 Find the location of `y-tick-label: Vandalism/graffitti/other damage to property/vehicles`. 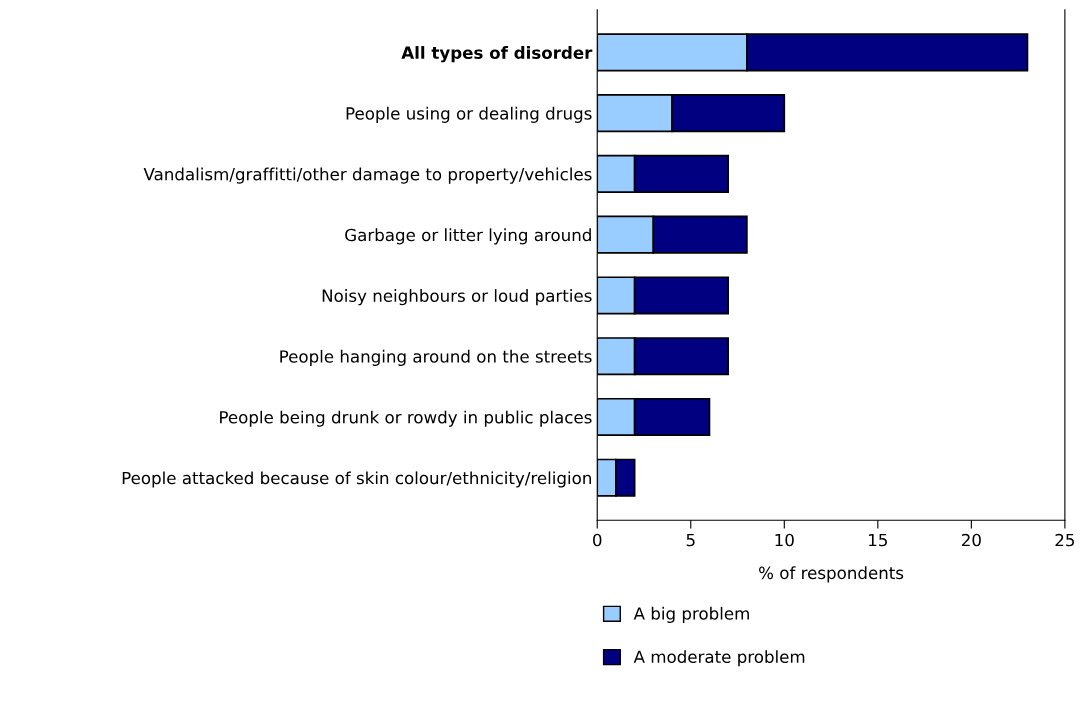

y-tick-label: Vandalism/graffitti/other damage to property/vehicles is located at coordinates (367, 175).